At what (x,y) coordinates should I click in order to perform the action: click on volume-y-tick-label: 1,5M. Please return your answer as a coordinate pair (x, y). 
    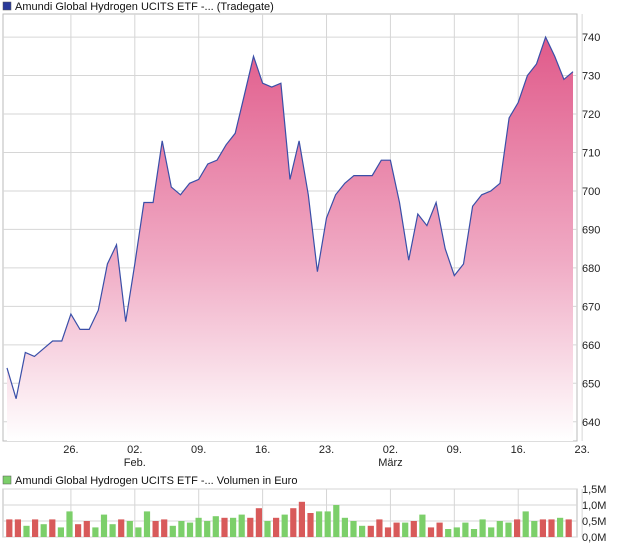
    Looking at the image, I should click on (594, 490).